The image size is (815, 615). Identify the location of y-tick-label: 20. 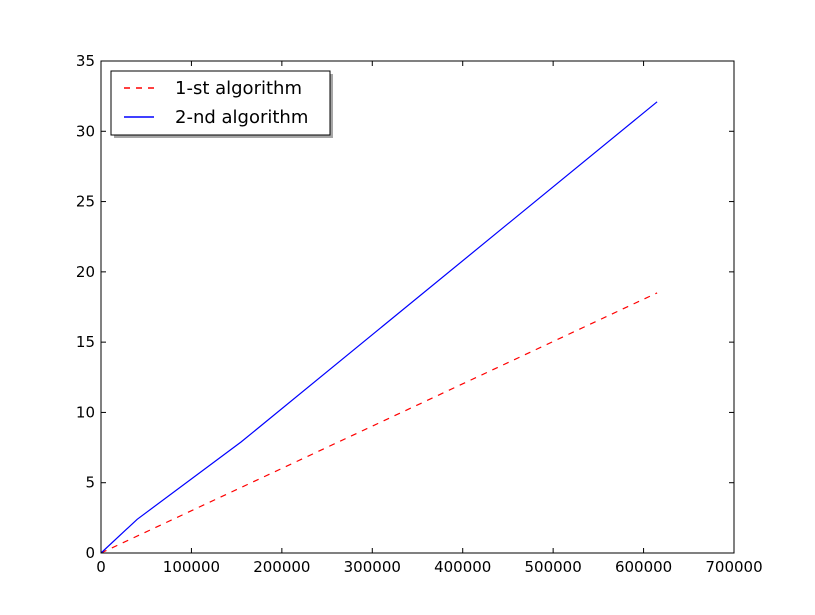
(85, 272).